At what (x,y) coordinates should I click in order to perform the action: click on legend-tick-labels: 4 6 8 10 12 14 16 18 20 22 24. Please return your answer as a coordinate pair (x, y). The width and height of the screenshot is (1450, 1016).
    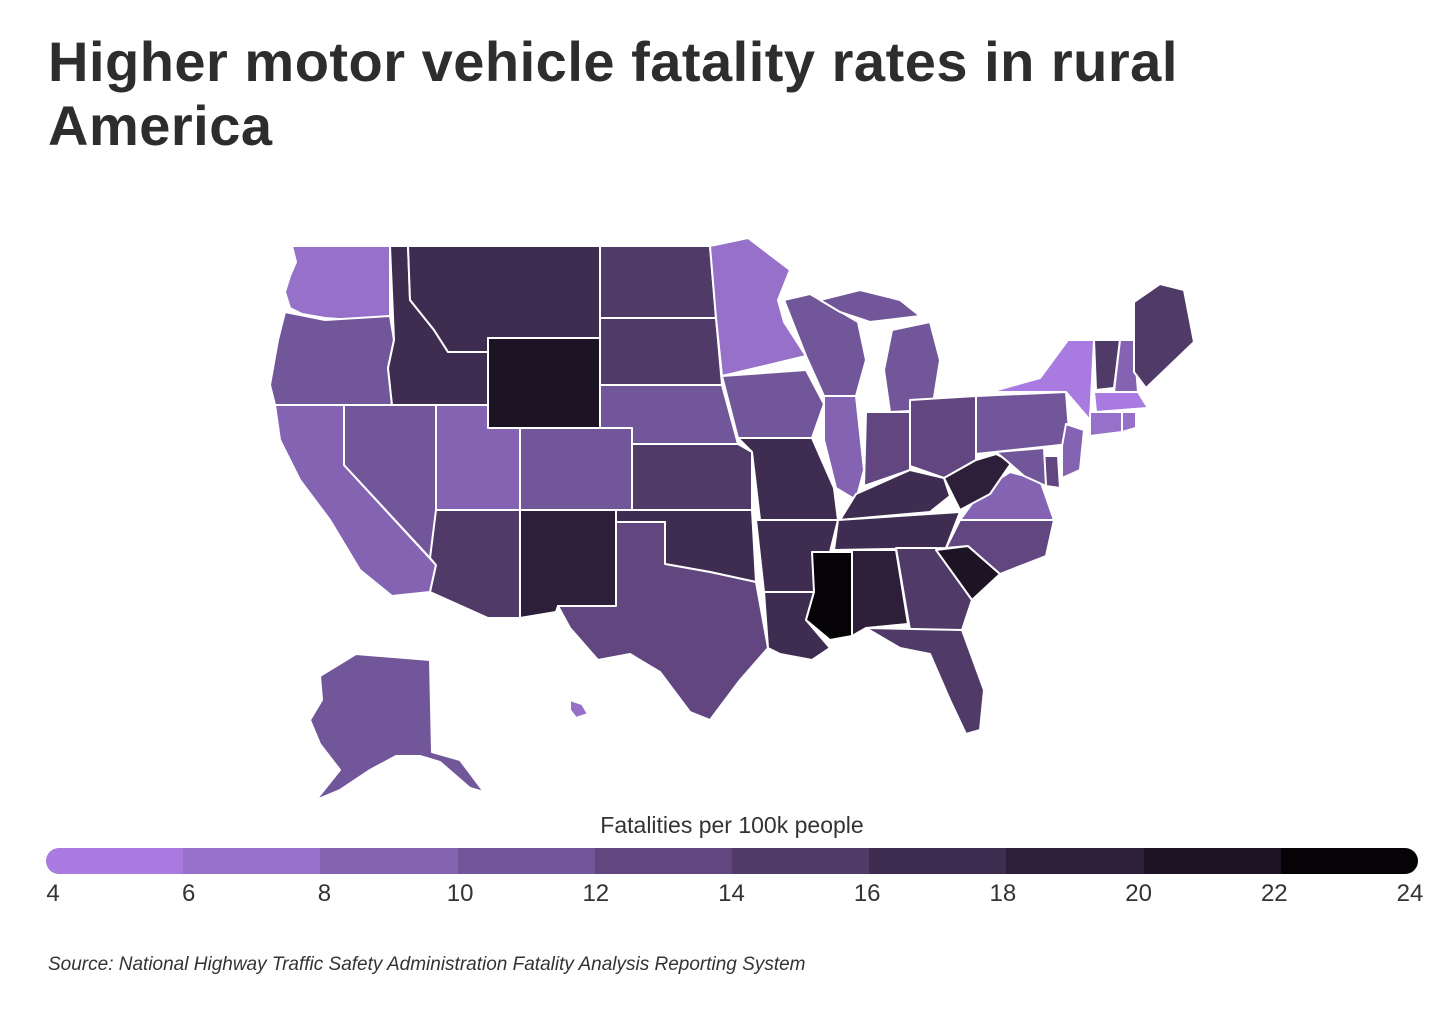
    Looking at the image, I should click on (725, 895).